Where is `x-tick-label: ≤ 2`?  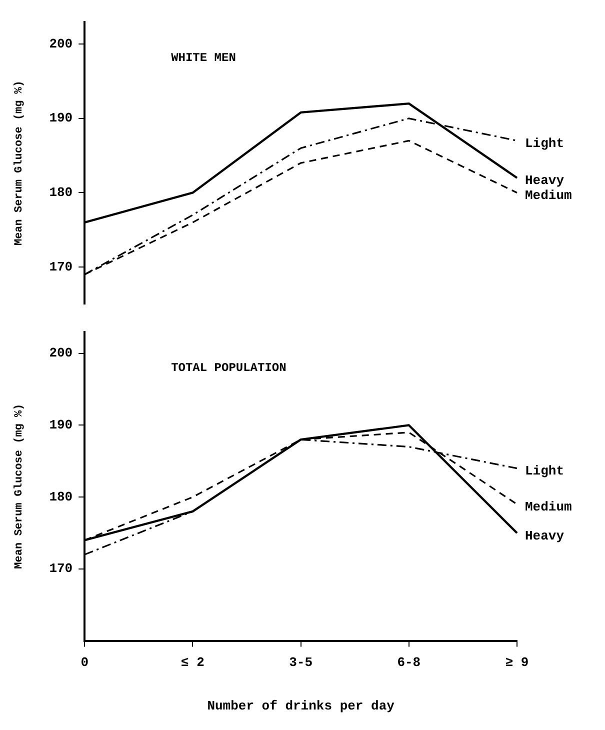 x-tick-label: ≤ 2 is located at coordinates (193, 662).